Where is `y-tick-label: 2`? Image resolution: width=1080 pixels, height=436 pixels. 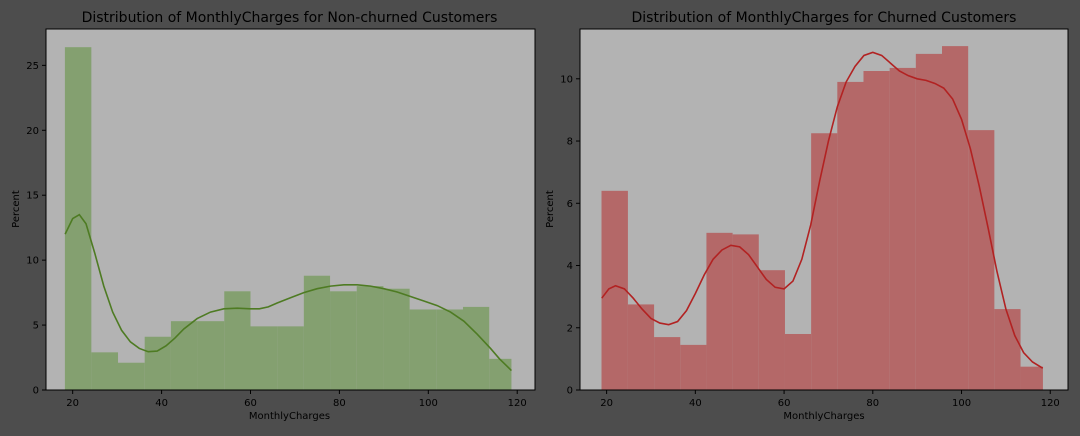 y-tick-label: 2 is located at coordinates (570, 328).